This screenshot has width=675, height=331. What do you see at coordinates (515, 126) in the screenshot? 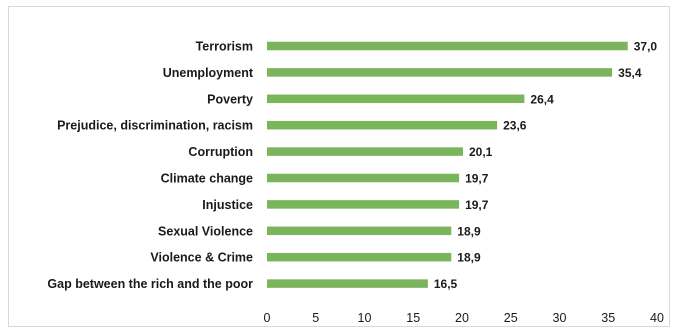
I see `value-label: 23,6` at bounding box center [515, 126].